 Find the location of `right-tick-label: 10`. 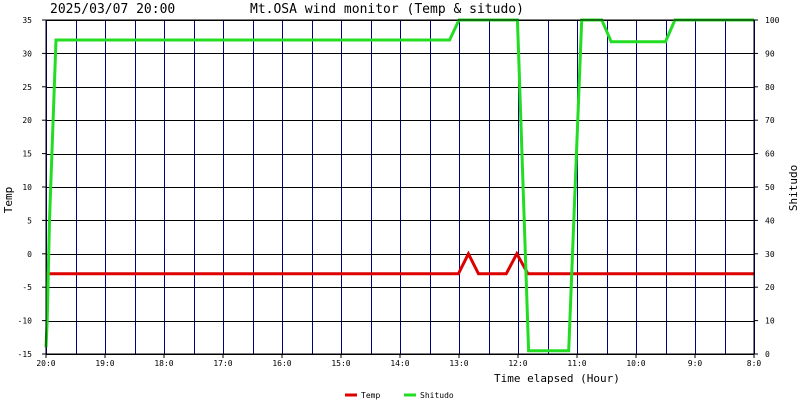

right-tick-label: 10 is located at coordinates (770, 321).